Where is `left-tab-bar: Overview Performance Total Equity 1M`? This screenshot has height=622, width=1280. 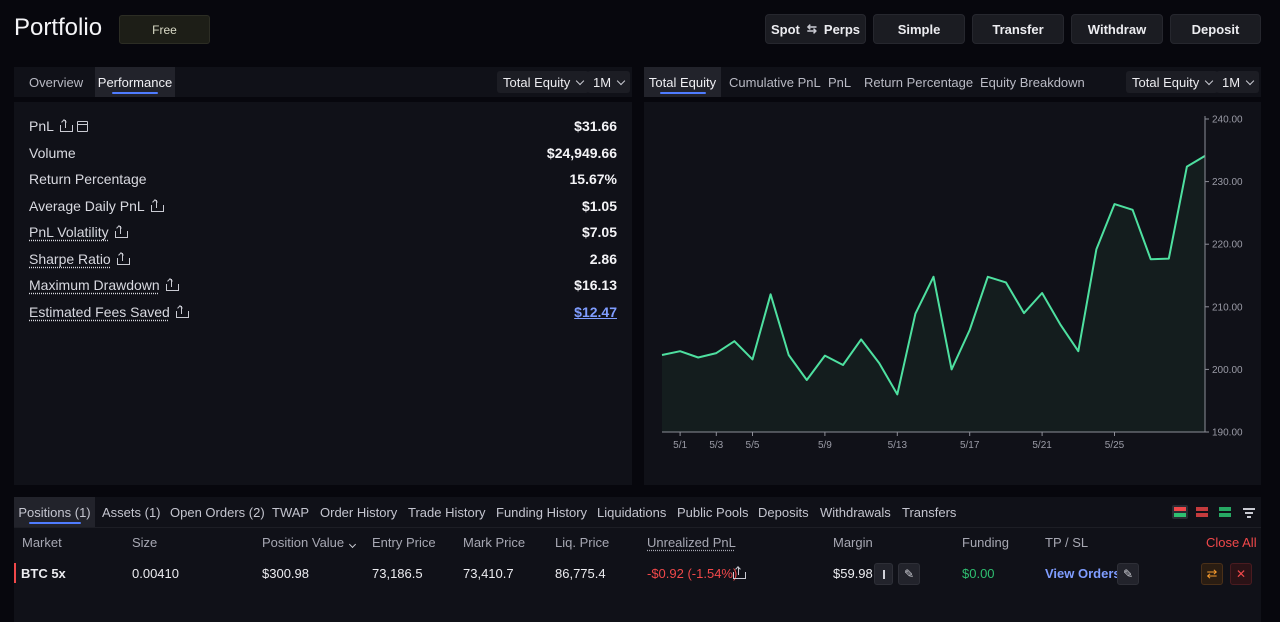 left-tab-bar: Overview Performance Total Equity 1M is located at coordinates (323, 82).